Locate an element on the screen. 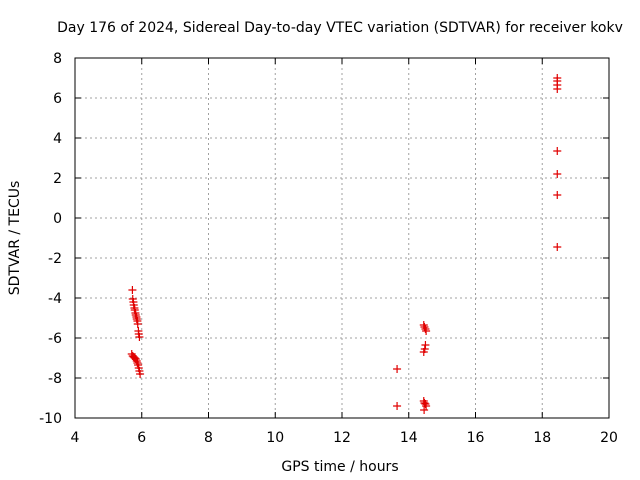 Image resolution: width=640 pixels, height=480 pixels. x-tick-label: 10 is located at coordinates (275, 438).